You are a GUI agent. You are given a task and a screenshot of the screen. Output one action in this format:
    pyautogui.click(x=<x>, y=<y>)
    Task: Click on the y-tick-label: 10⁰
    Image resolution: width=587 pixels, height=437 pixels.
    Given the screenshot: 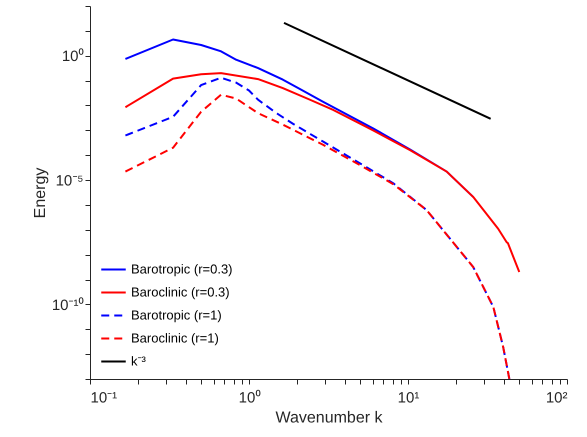 What is the action you would take?
    pyautogui.click(x=73, y=57)
    